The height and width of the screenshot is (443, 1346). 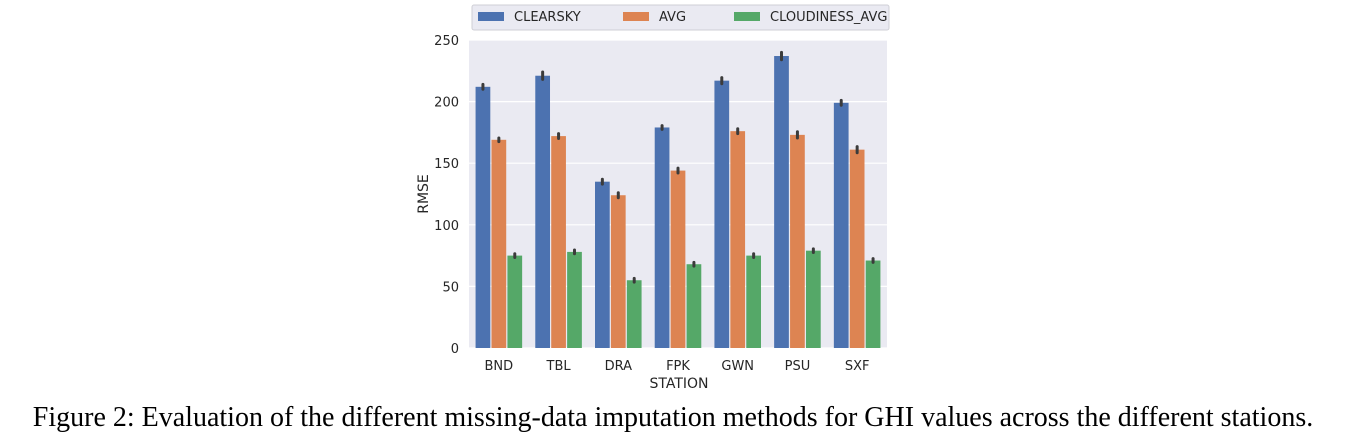 What do you see at coordinates (499, 243) in the screenshot?
I see `bar-bnd-avg` at bounding box center [499, 243].